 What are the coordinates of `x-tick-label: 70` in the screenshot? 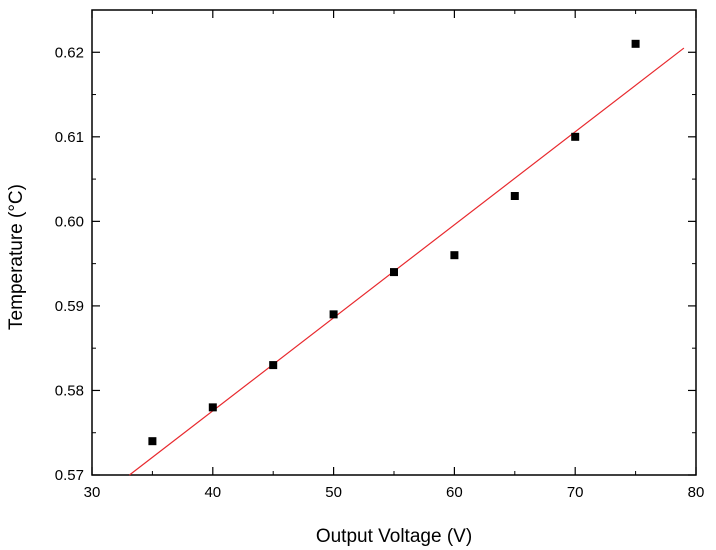 It's located at (575, 492).